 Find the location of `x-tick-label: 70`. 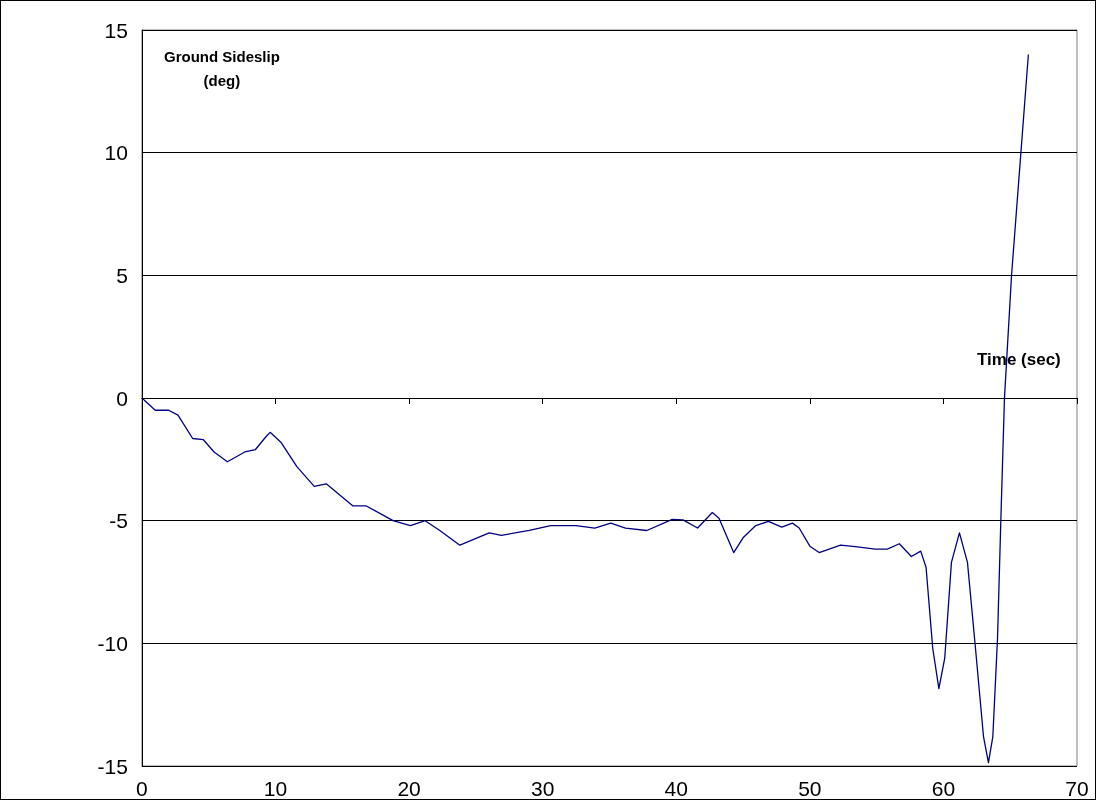

x-tick-label: 70 is located at coordinates (1077, 788).